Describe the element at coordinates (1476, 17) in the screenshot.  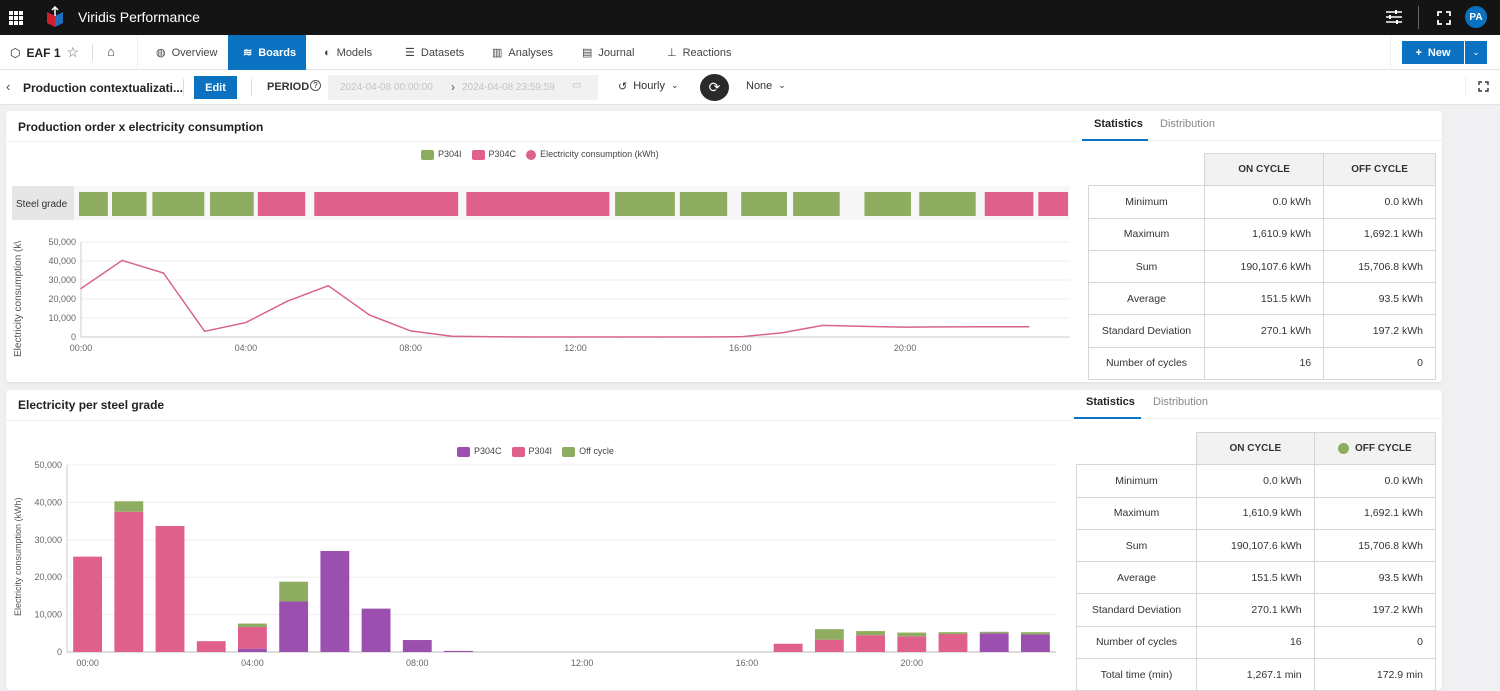
I see `user-avatar: PA` at that location.